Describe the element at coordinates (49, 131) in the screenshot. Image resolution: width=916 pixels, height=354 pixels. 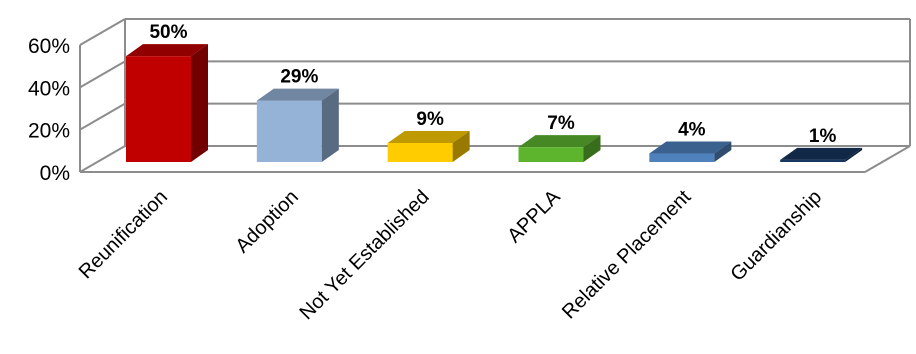
I see `y-tick-label: 20%` at that location.